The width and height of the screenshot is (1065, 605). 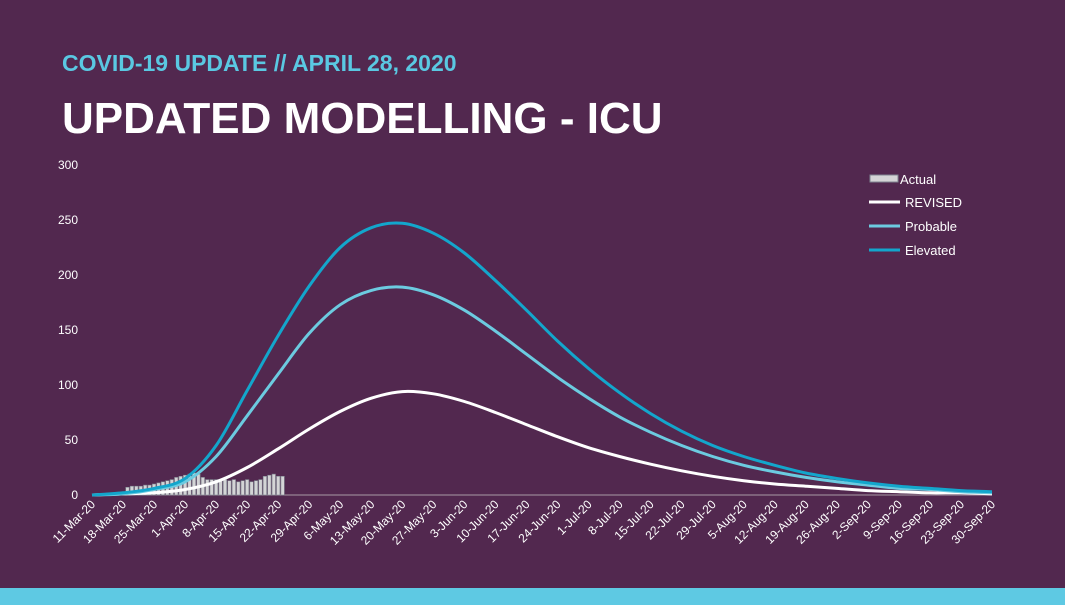 What do you see at coordinates (930, 250) in the screenshot?
I see `legend-label-elevated: Elevated` at bounding box center [930, 250].